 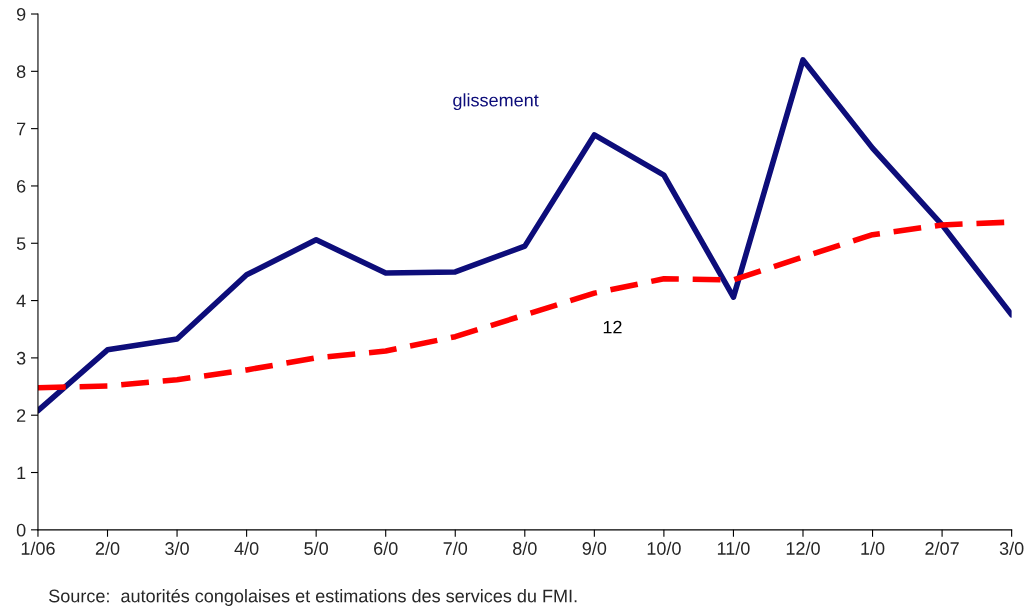 I want to click on x-tick-label: 8/0, so click(x=525, y=548).